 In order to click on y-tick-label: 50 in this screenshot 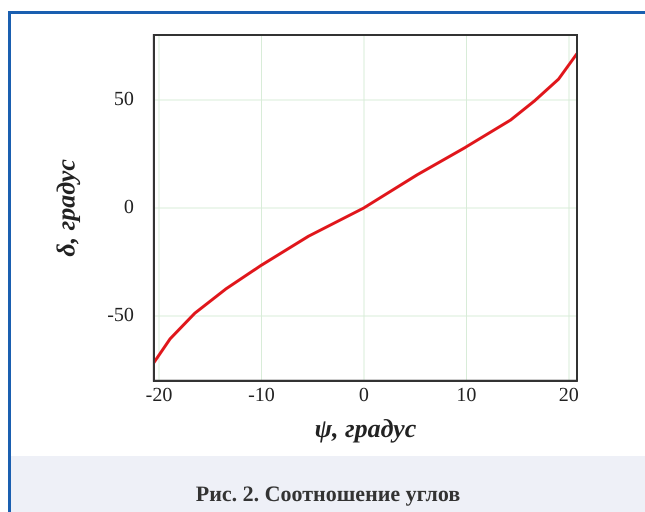, I will do `click(124, 99)`.